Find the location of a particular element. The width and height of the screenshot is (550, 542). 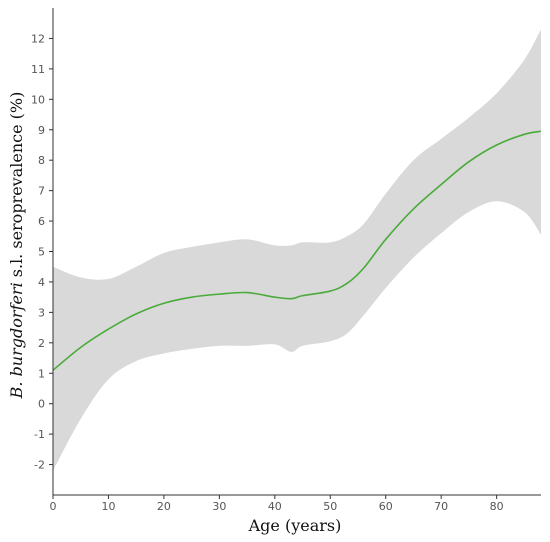

y-axis-title-species: B. burgdorferi is located at coordinates (16, 340).